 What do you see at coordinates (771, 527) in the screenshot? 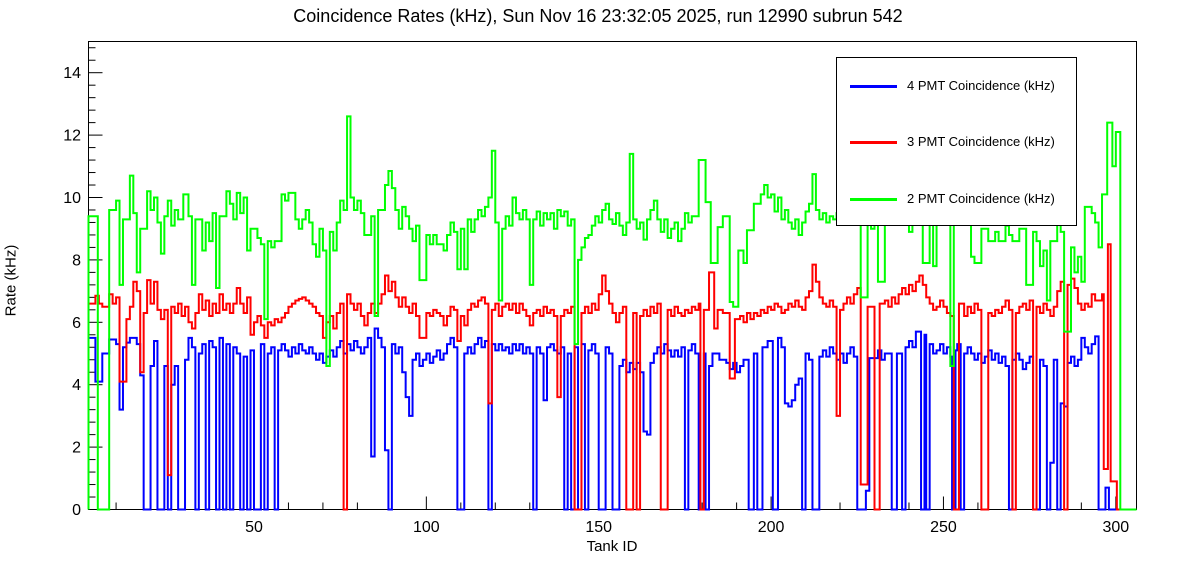
I see `x-tick-label: 200` at bounding box center [771, 527].